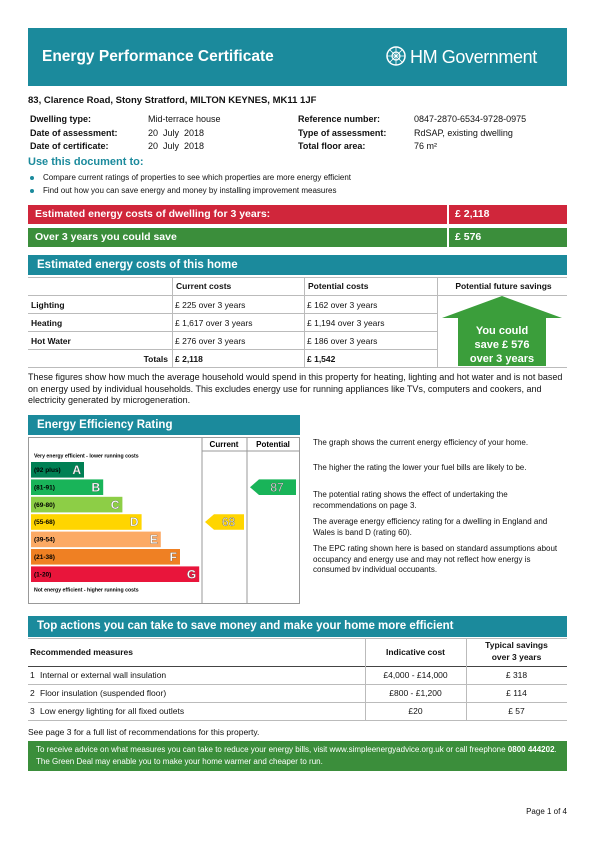  I want to click on bullet-dot, so click(32, 178).